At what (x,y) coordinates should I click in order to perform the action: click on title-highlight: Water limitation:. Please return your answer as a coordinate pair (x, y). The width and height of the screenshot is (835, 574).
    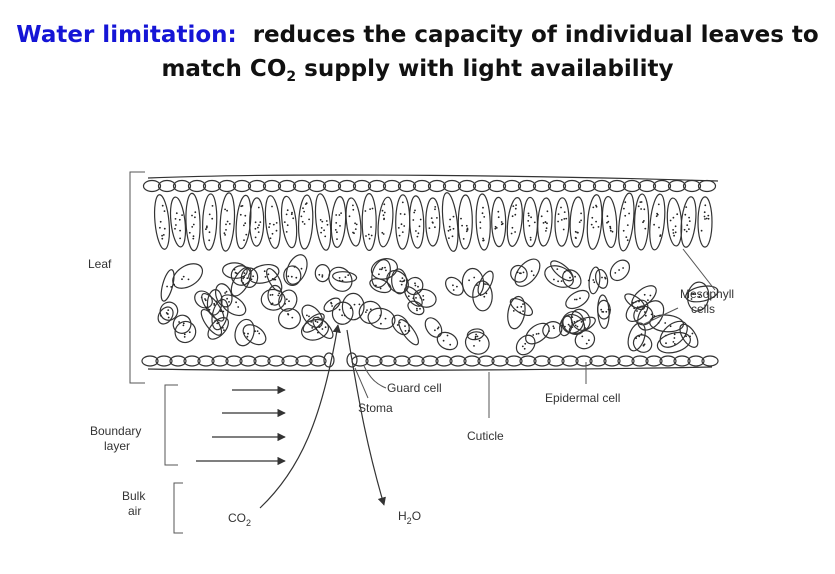
    Looking at the image, I should click on (126, 35).